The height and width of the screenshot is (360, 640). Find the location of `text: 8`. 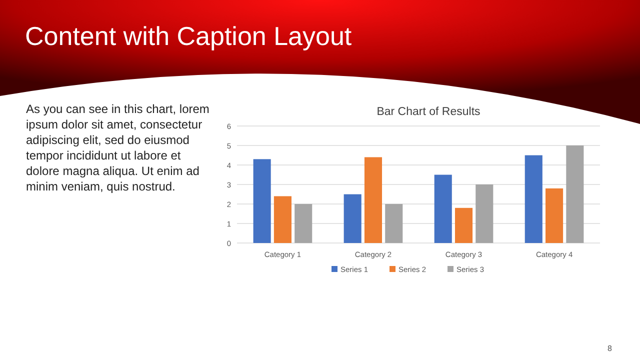

text: 8 is located at coordinates (610, 348).